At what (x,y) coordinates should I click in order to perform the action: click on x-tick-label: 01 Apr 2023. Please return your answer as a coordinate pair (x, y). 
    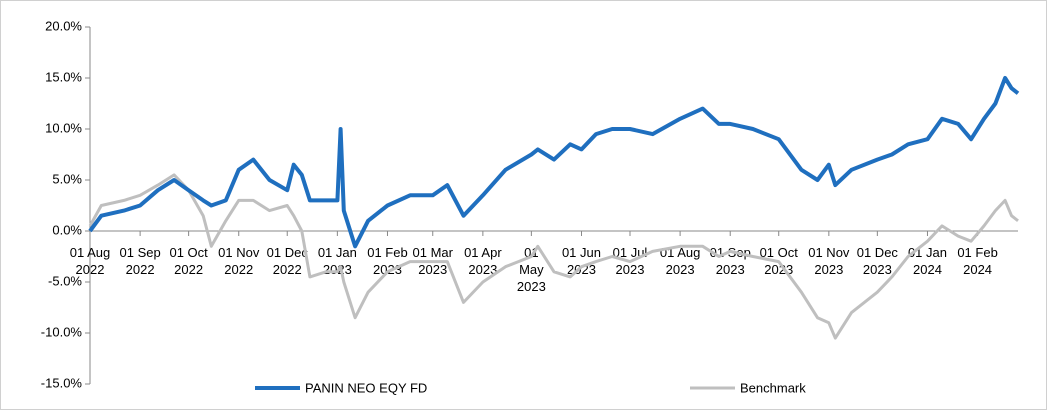
    Looking at the image, I should click on (483, 261).